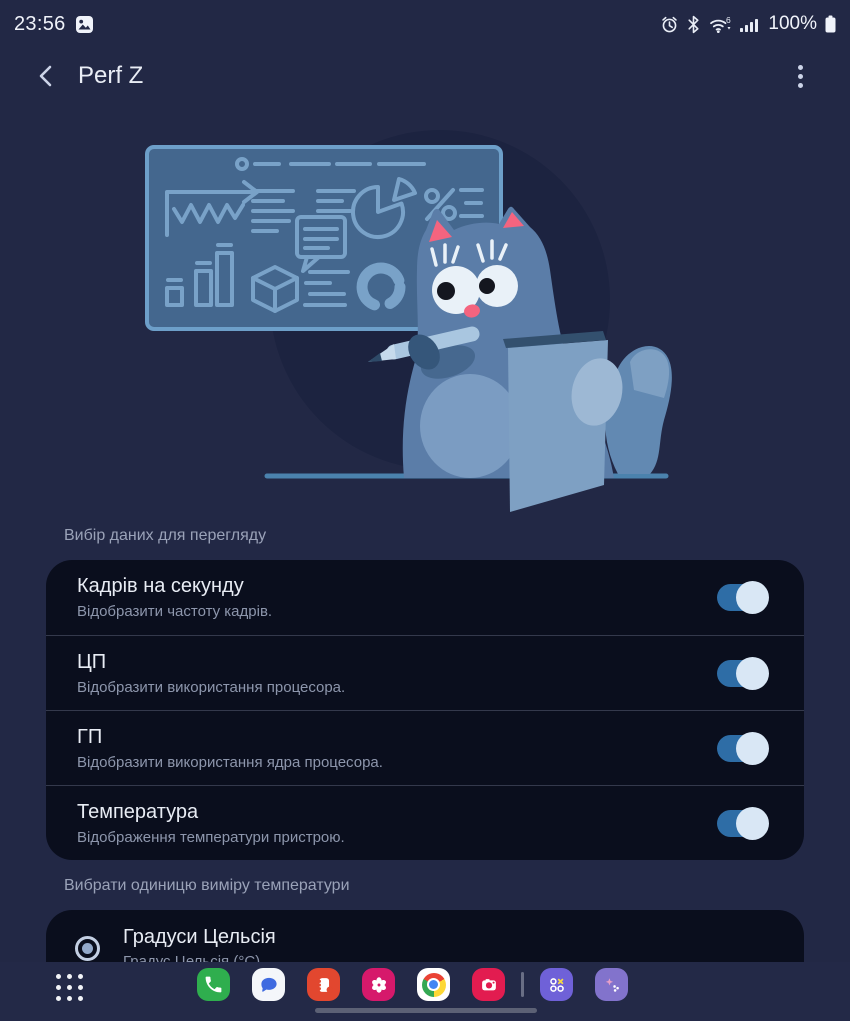 Image resolution: width=850 pixels, height=1021 pixels. Describe the element at coordinates (84, 24) in the screenshot. I see `photo-notification-icon` at that location.